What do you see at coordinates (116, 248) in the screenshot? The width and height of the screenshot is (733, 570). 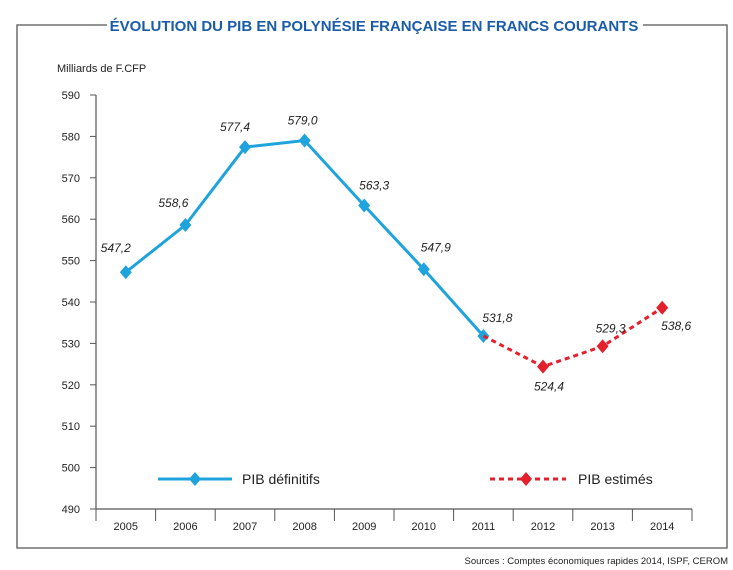 I see `data-label: 547,2` at bounding box center [116, 248].